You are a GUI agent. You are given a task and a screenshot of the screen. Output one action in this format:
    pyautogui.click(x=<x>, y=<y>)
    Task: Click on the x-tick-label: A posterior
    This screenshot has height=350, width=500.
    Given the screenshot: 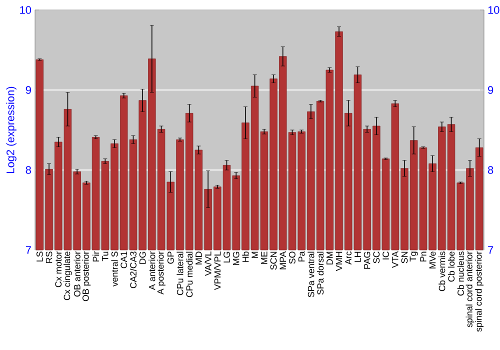 What is the action you would take?
    pyautogui.click(x=161, y=273)
    